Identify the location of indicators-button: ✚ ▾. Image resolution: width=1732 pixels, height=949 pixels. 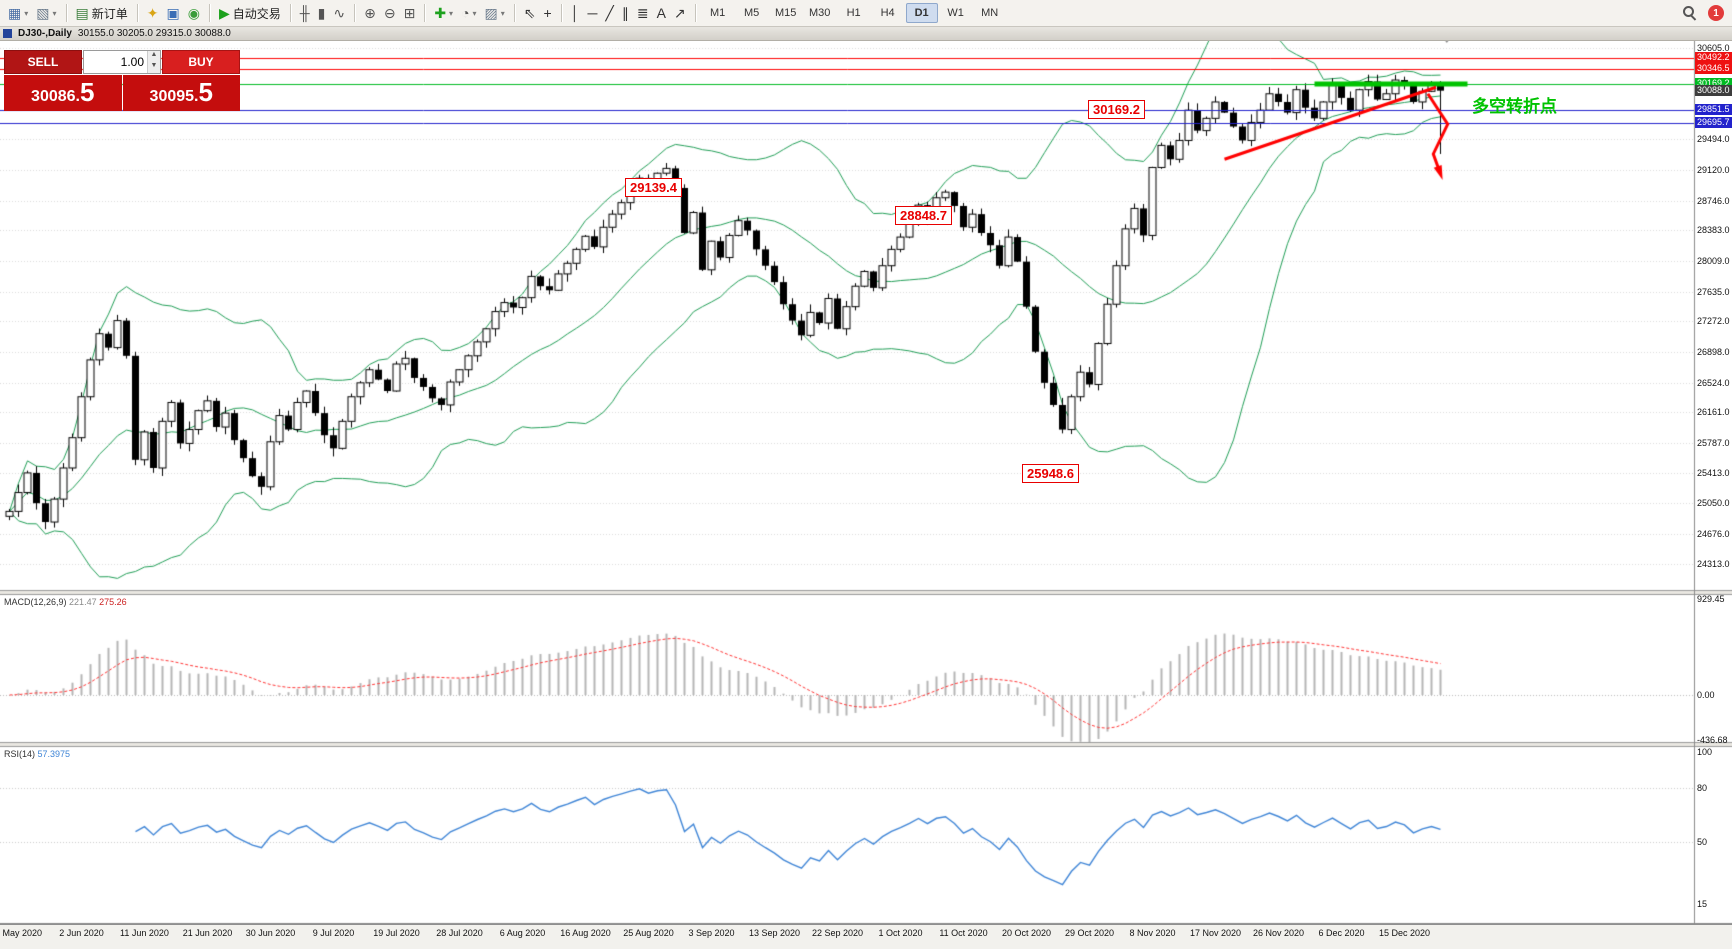
(443, 13).